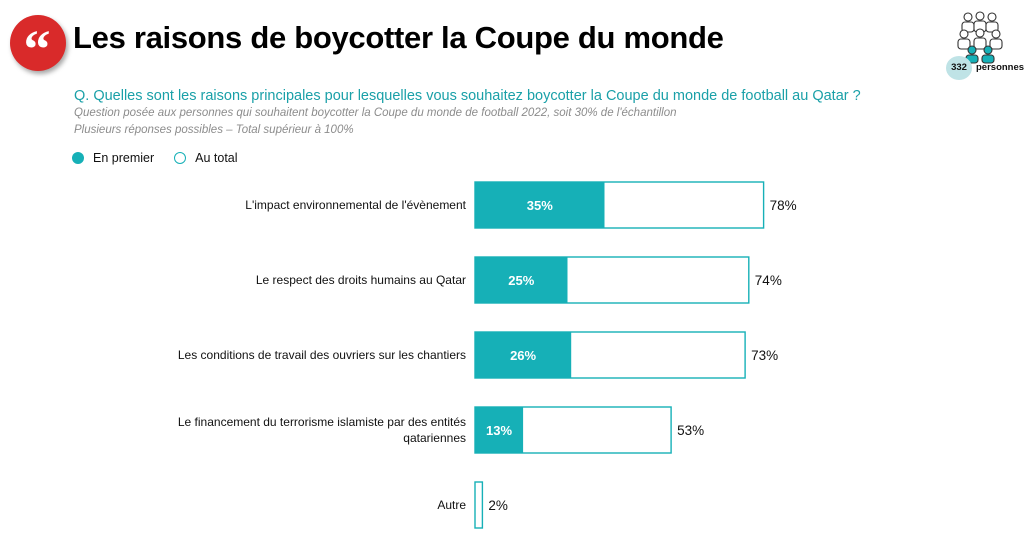  I want to click on data-label-first: 35%, so click(540, 205).